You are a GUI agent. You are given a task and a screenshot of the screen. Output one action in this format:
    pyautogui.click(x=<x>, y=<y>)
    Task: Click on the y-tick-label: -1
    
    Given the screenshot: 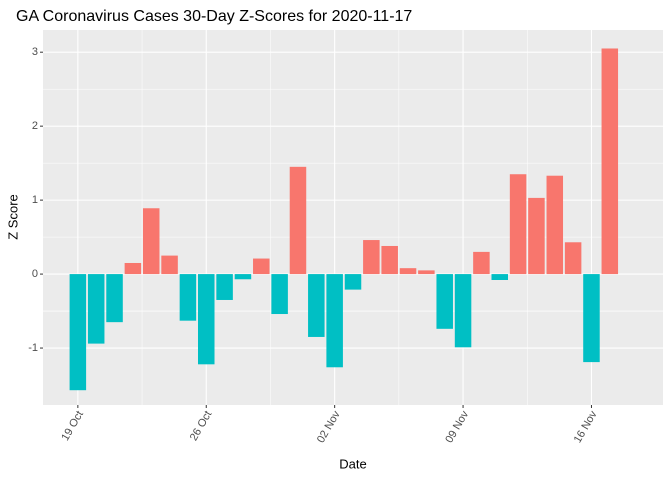 What is the action you would take?
    pyautogui.click(x=33, y=348)
    